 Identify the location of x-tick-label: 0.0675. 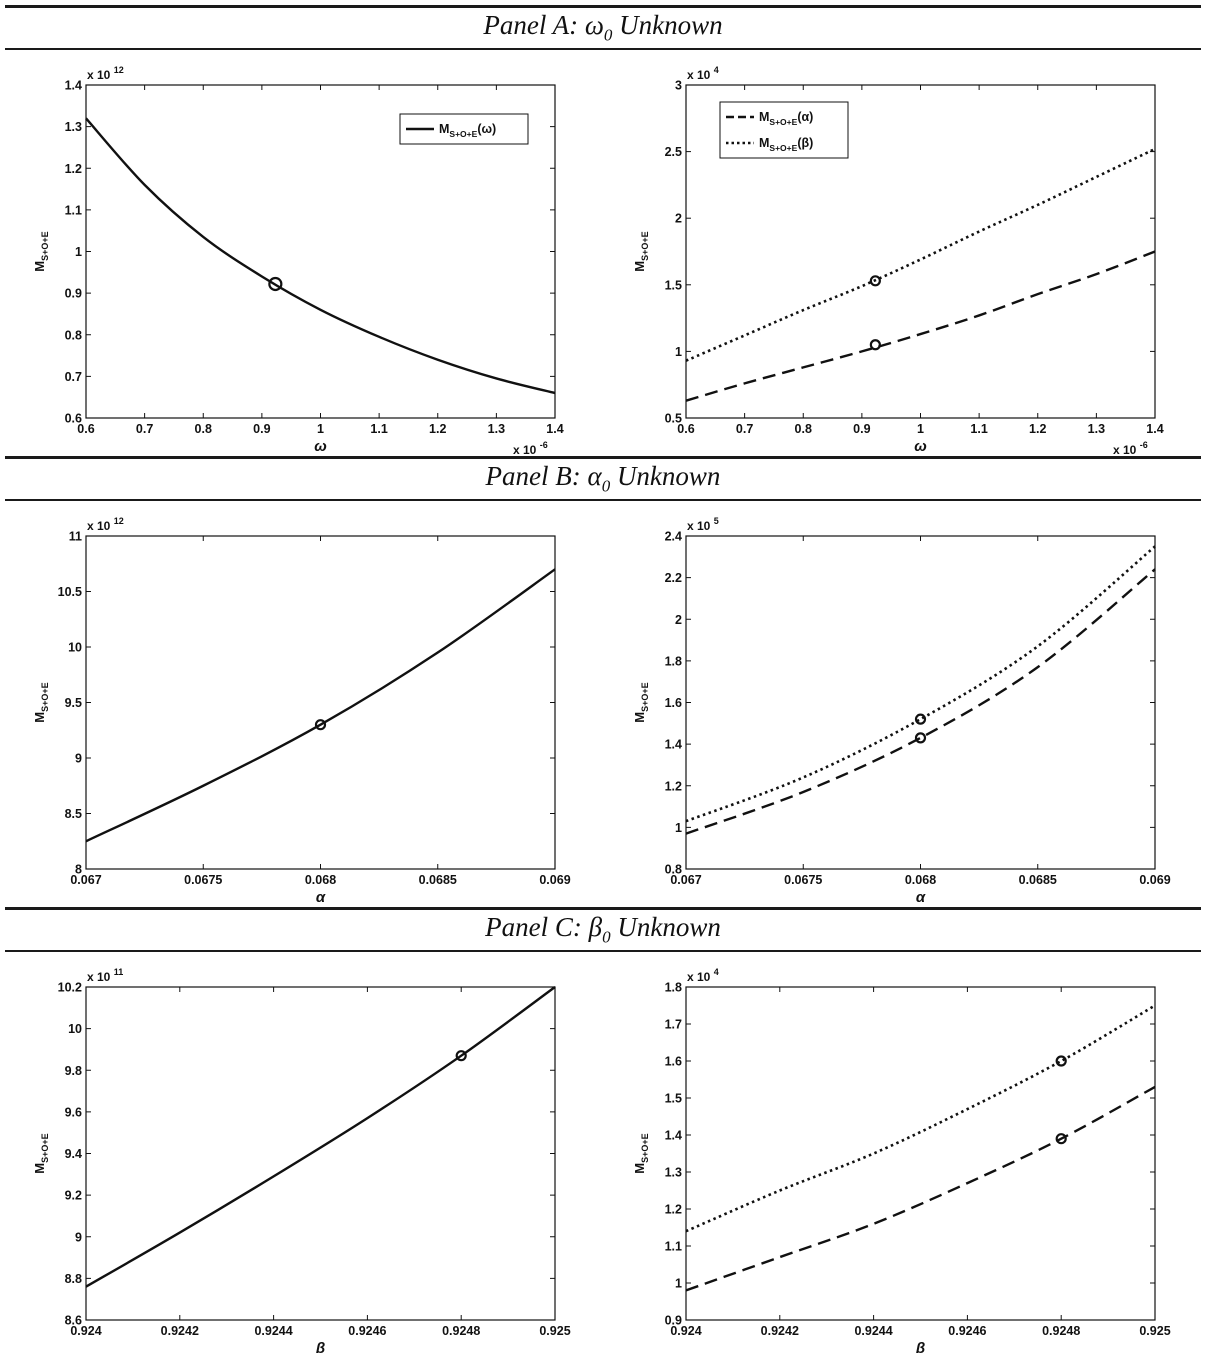
(803, 880).